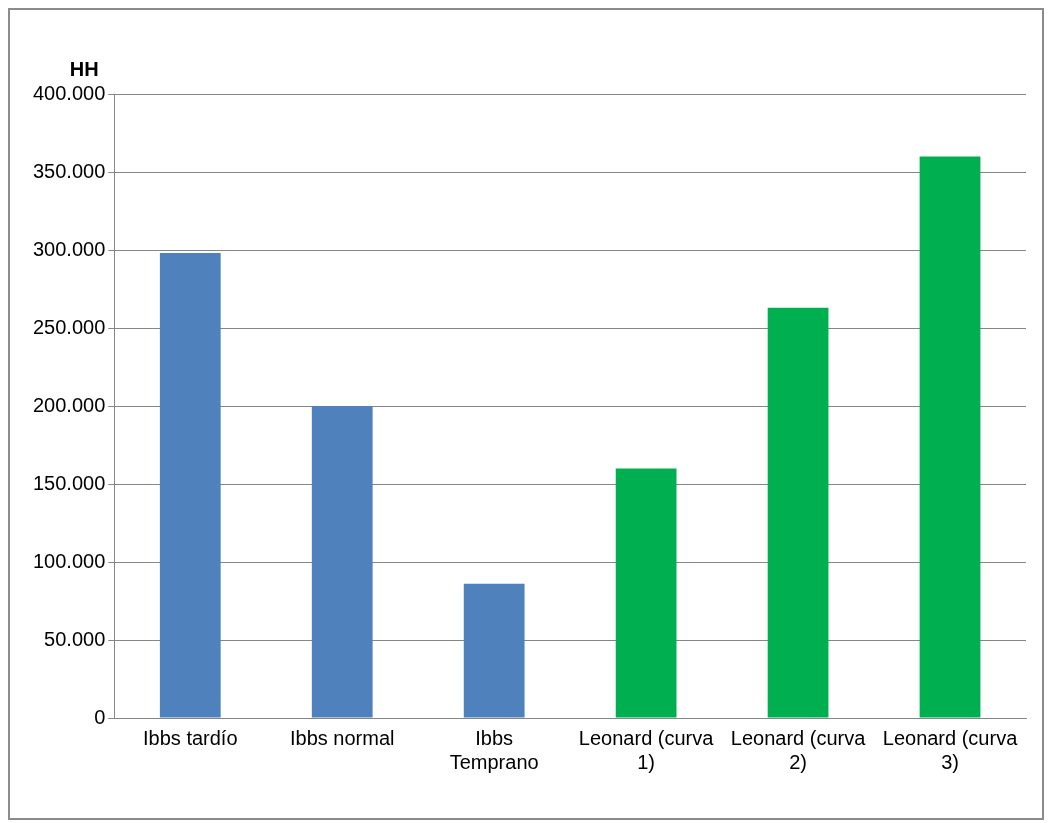 This screenshot has height=823, width=1049. I want to click on y-tick-label: 100.000, so click(69, 560).